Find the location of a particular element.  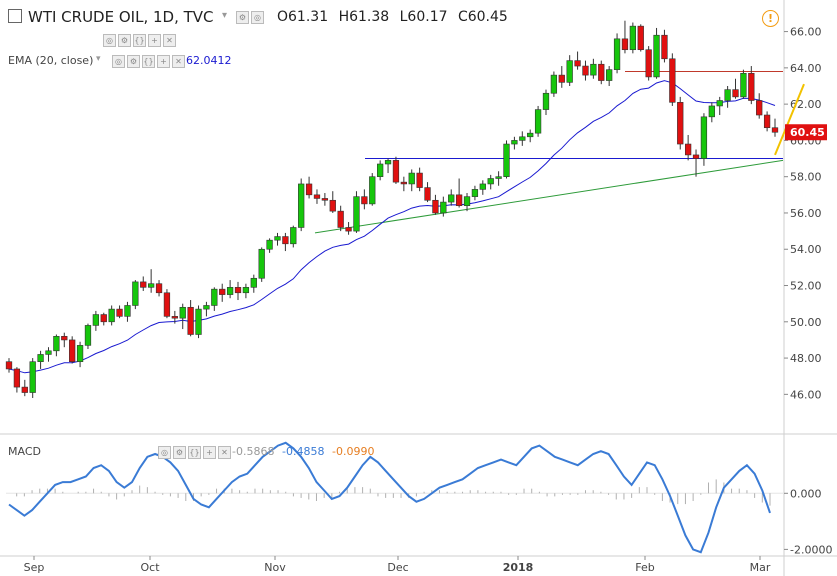

time-tick-label: Nov is located at coordinates (275, 567).